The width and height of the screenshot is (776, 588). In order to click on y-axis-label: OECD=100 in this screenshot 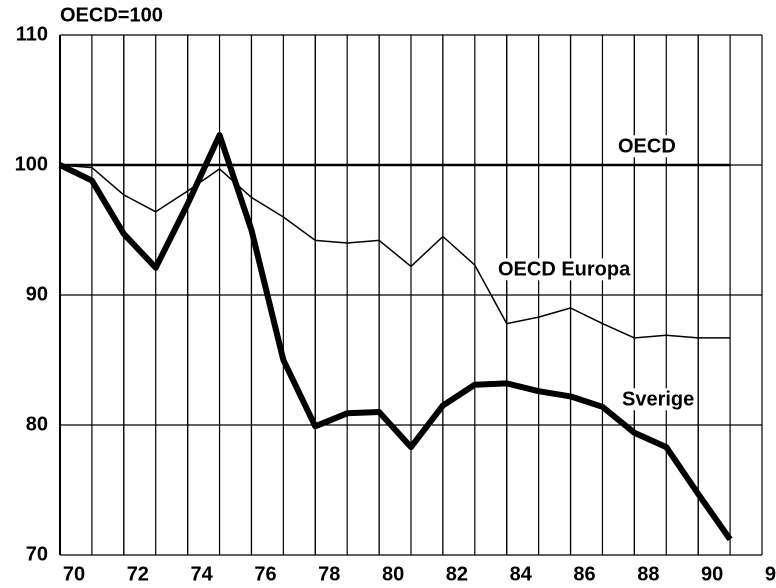, I will do `click(111, 15)`.